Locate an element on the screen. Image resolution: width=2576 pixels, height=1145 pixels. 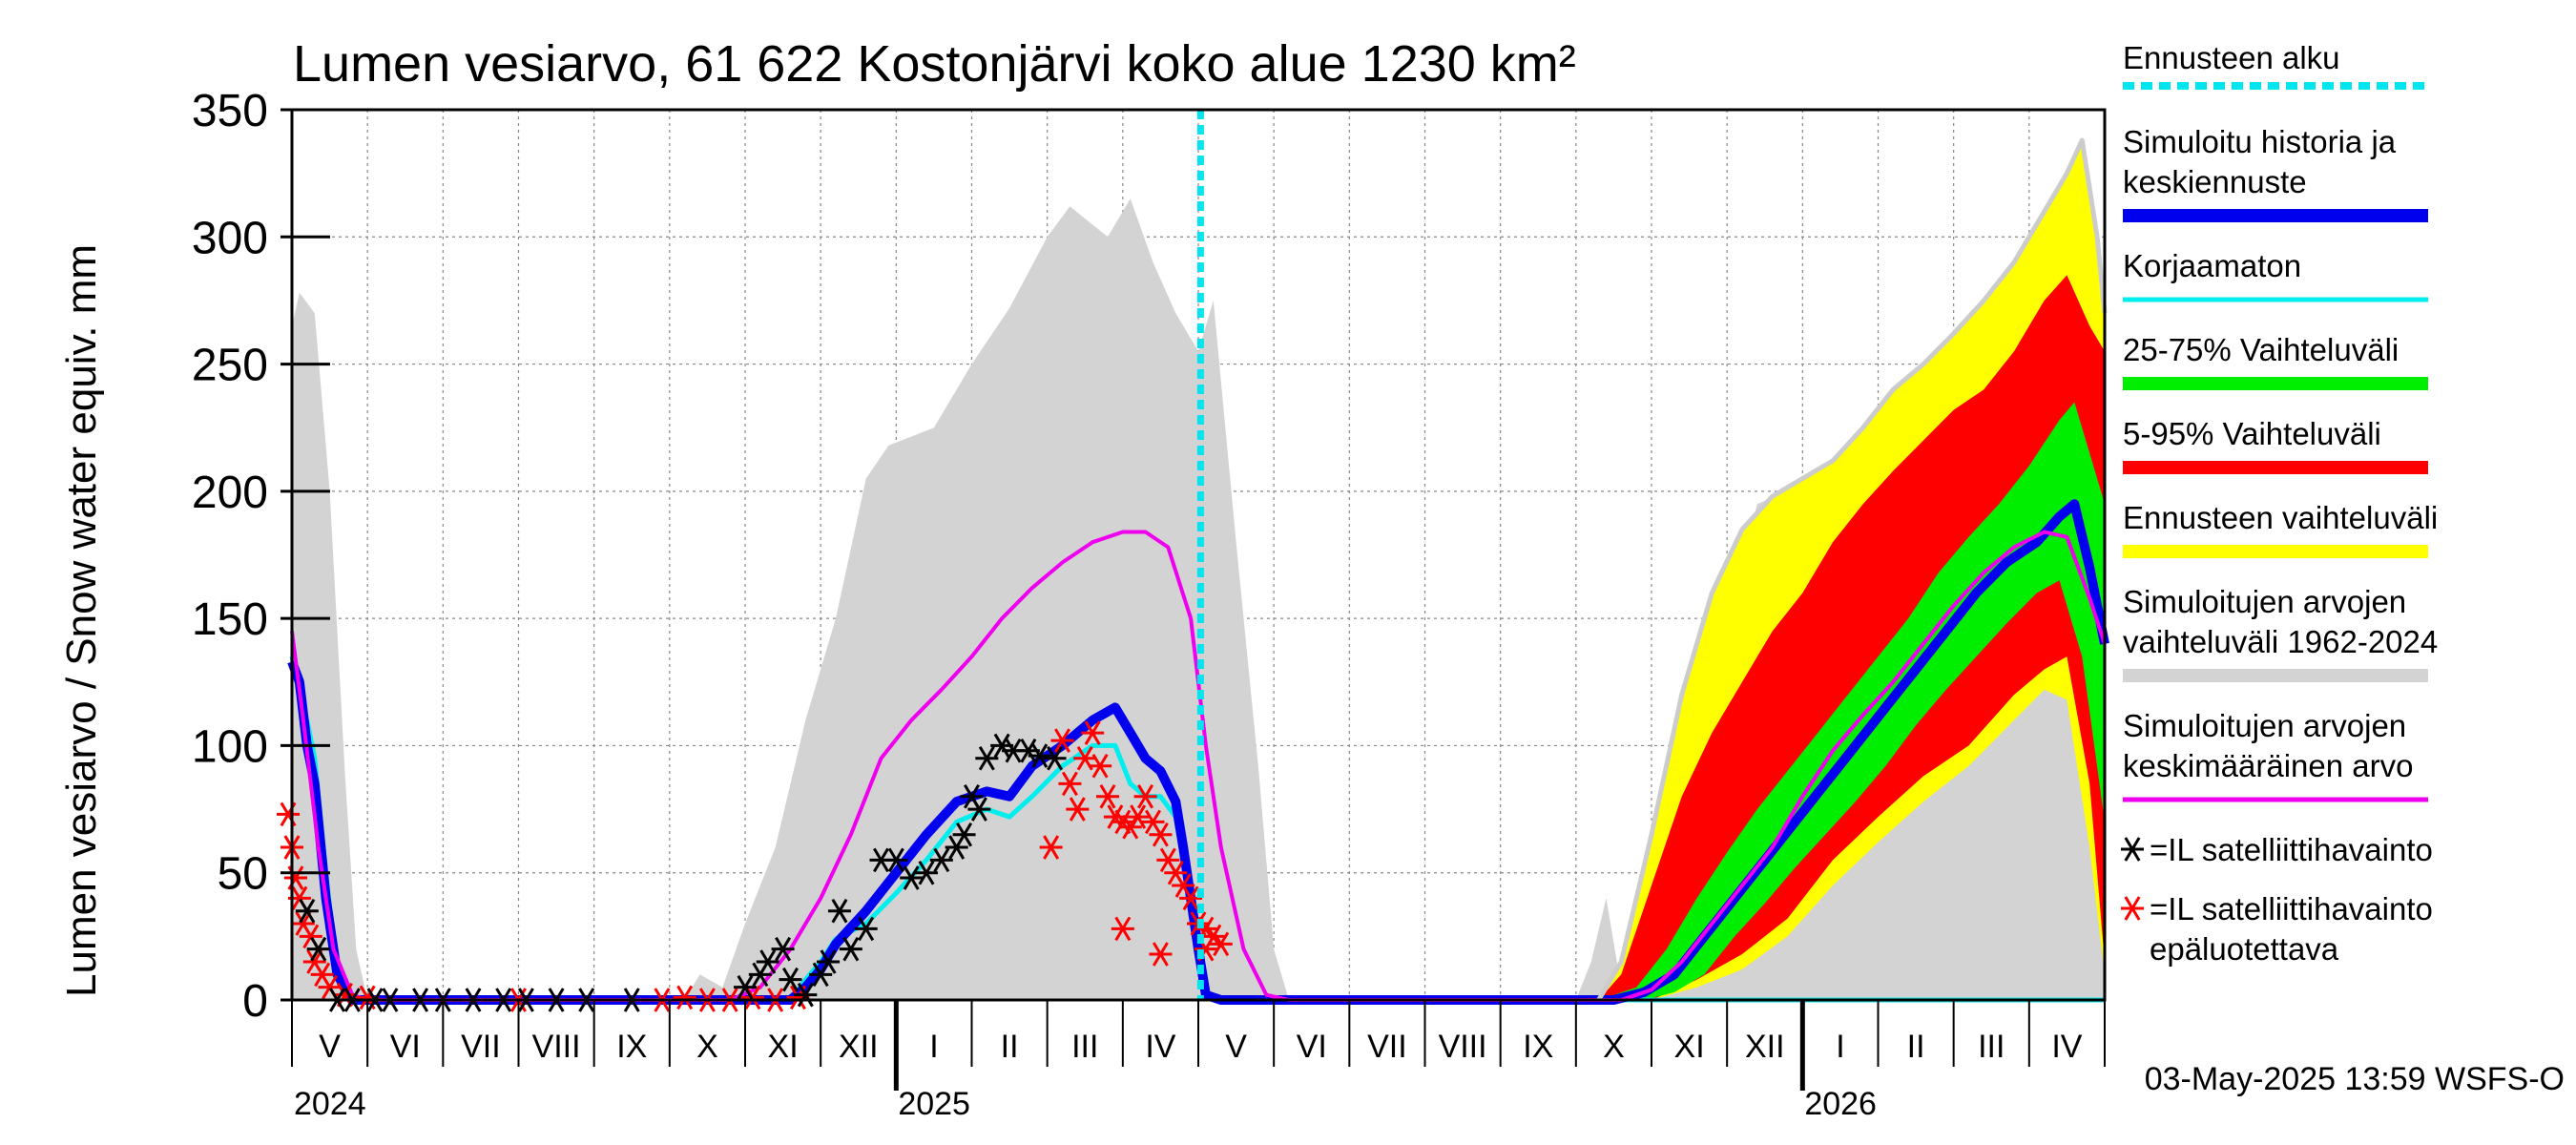
y-tick-label: 0 is located at coordinates (255, 1001).